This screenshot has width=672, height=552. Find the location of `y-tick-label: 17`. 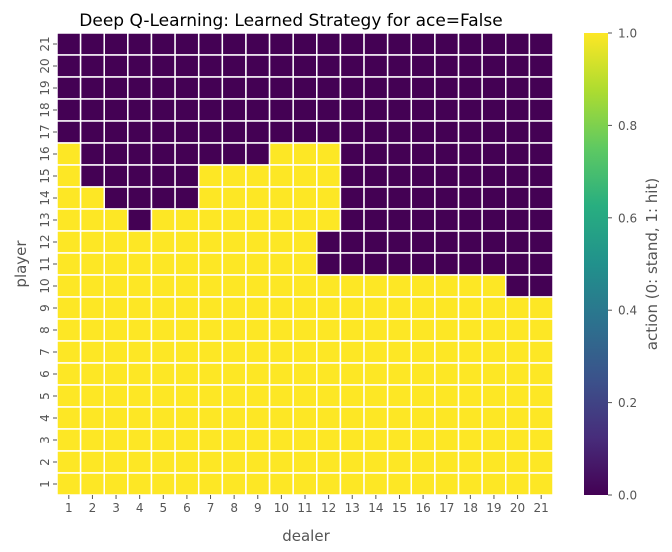

y-tick-label: 17 is located at coordinates (45, 131).